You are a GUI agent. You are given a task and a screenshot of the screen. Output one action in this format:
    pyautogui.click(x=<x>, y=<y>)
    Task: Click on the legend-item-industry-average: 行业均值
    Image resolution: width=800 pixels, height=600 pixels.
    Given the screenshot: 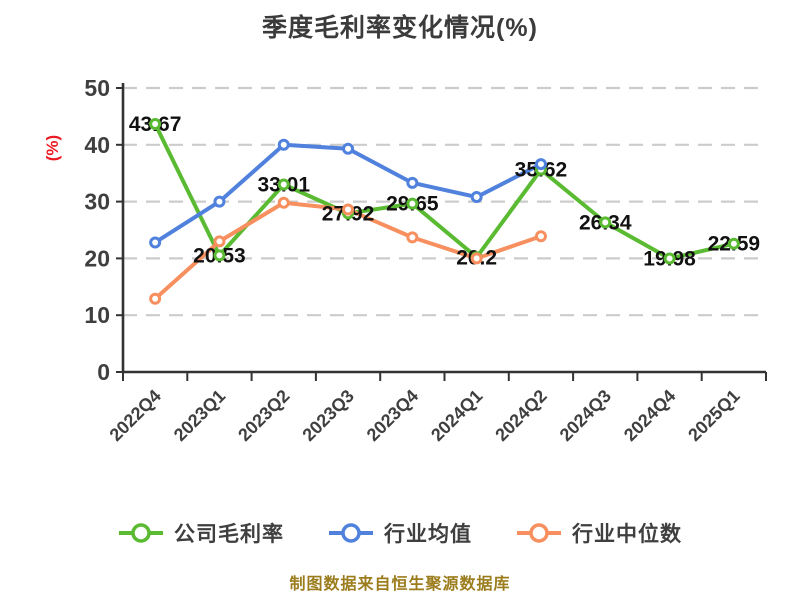 What is the action you would take?
    pyautogui.click(x=400, y=533)
    